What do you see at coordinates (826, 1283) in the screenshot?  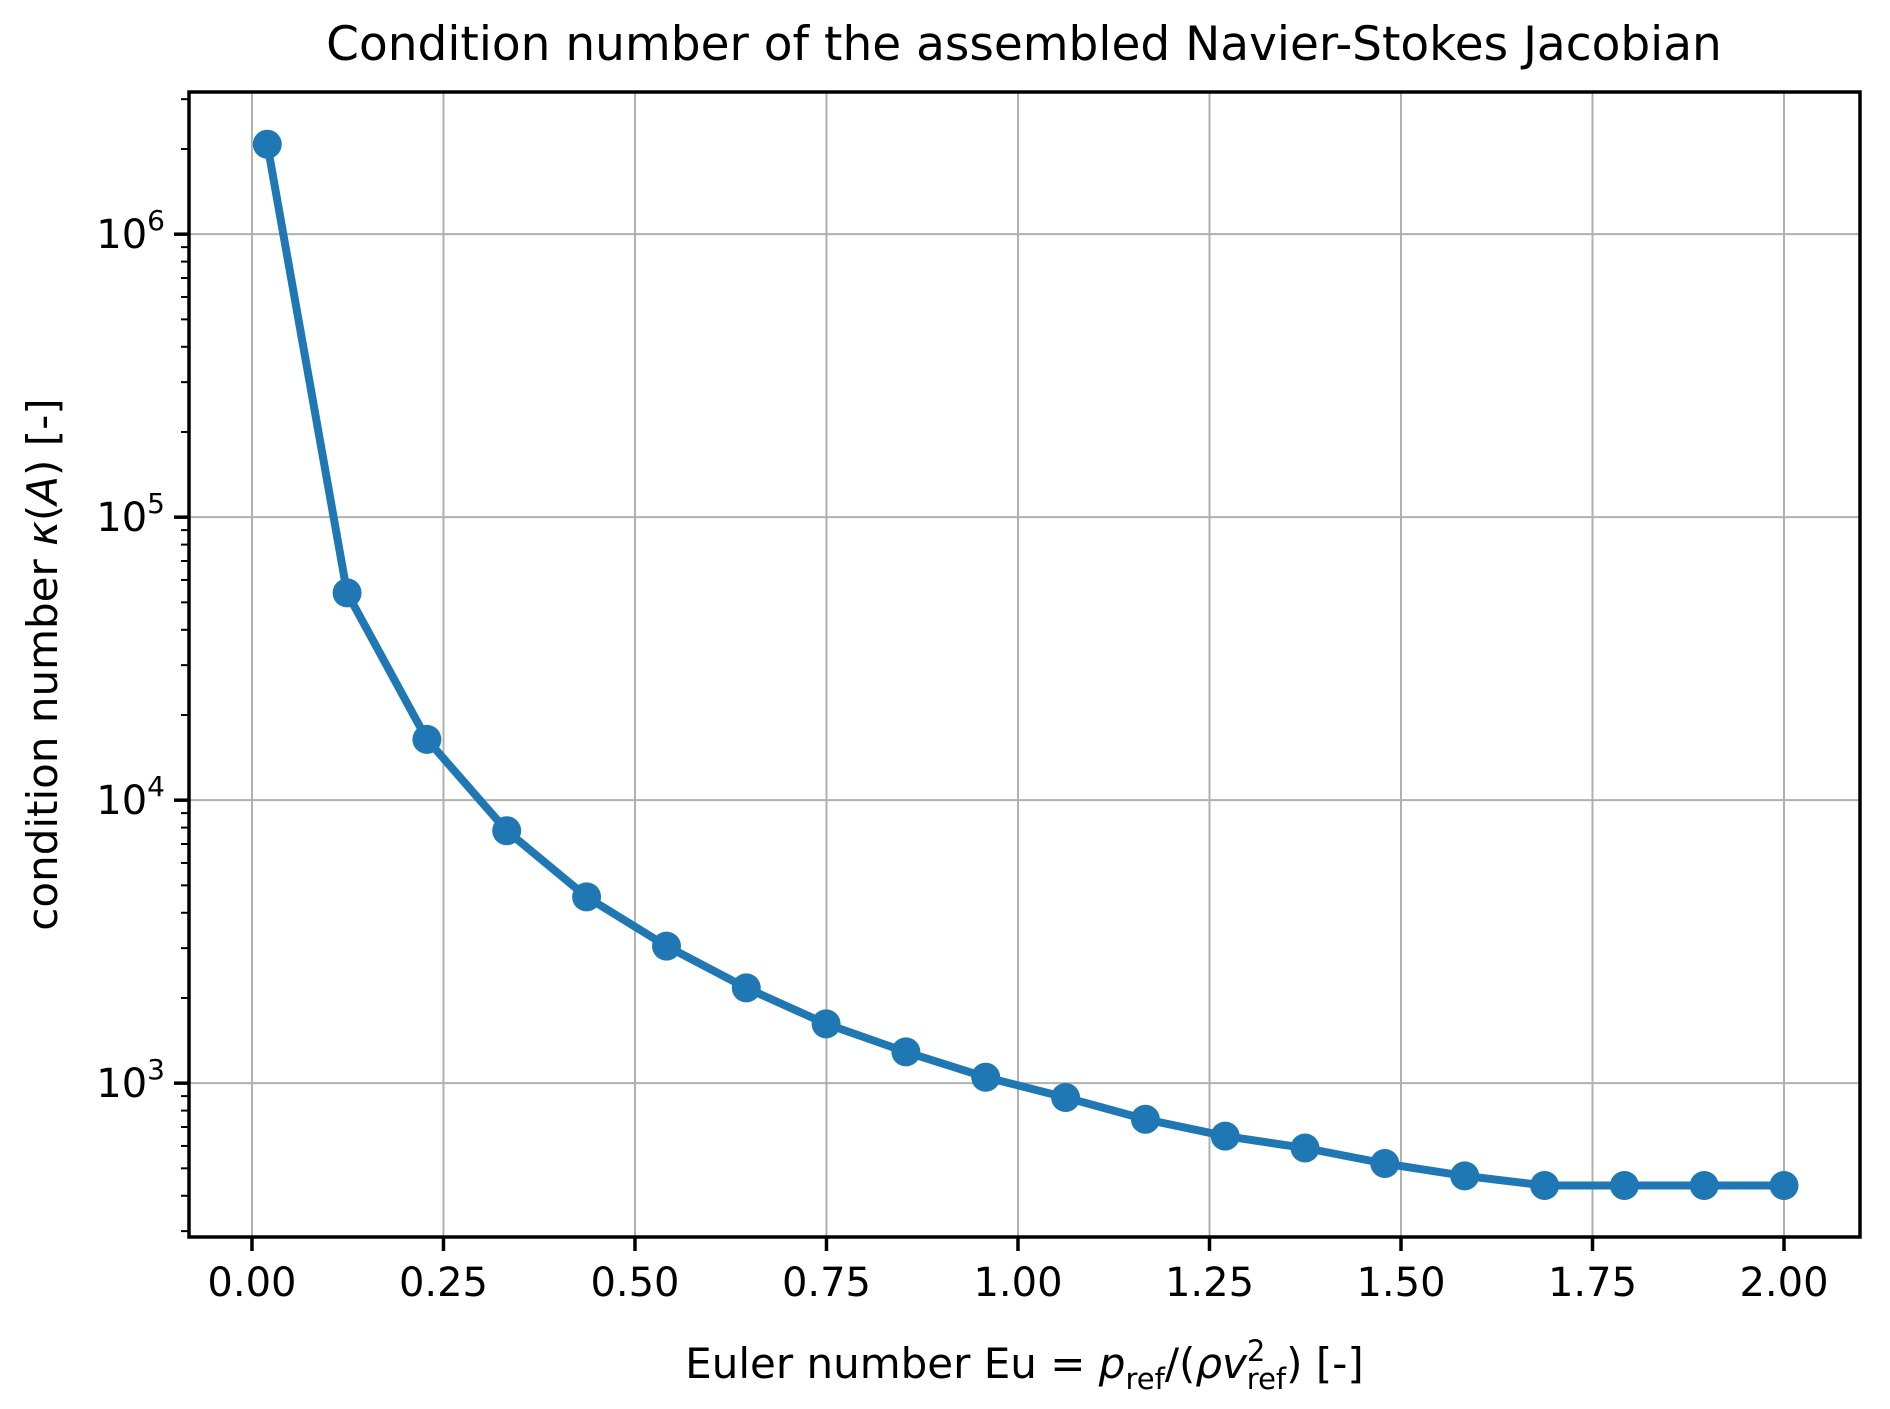 I see `x-tick-label: 0.75` at bounding box center [826, 1283].